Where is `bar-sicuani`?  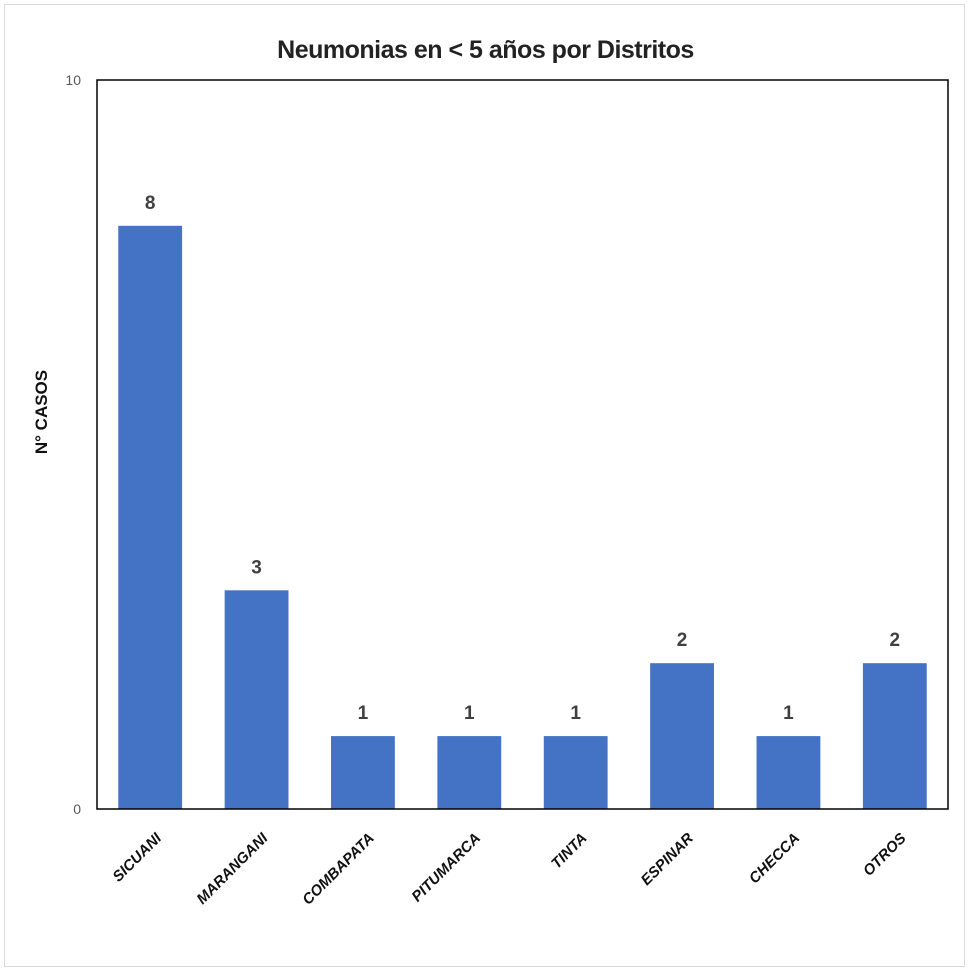 bar-sicuani is located at coordinates (150, 517).